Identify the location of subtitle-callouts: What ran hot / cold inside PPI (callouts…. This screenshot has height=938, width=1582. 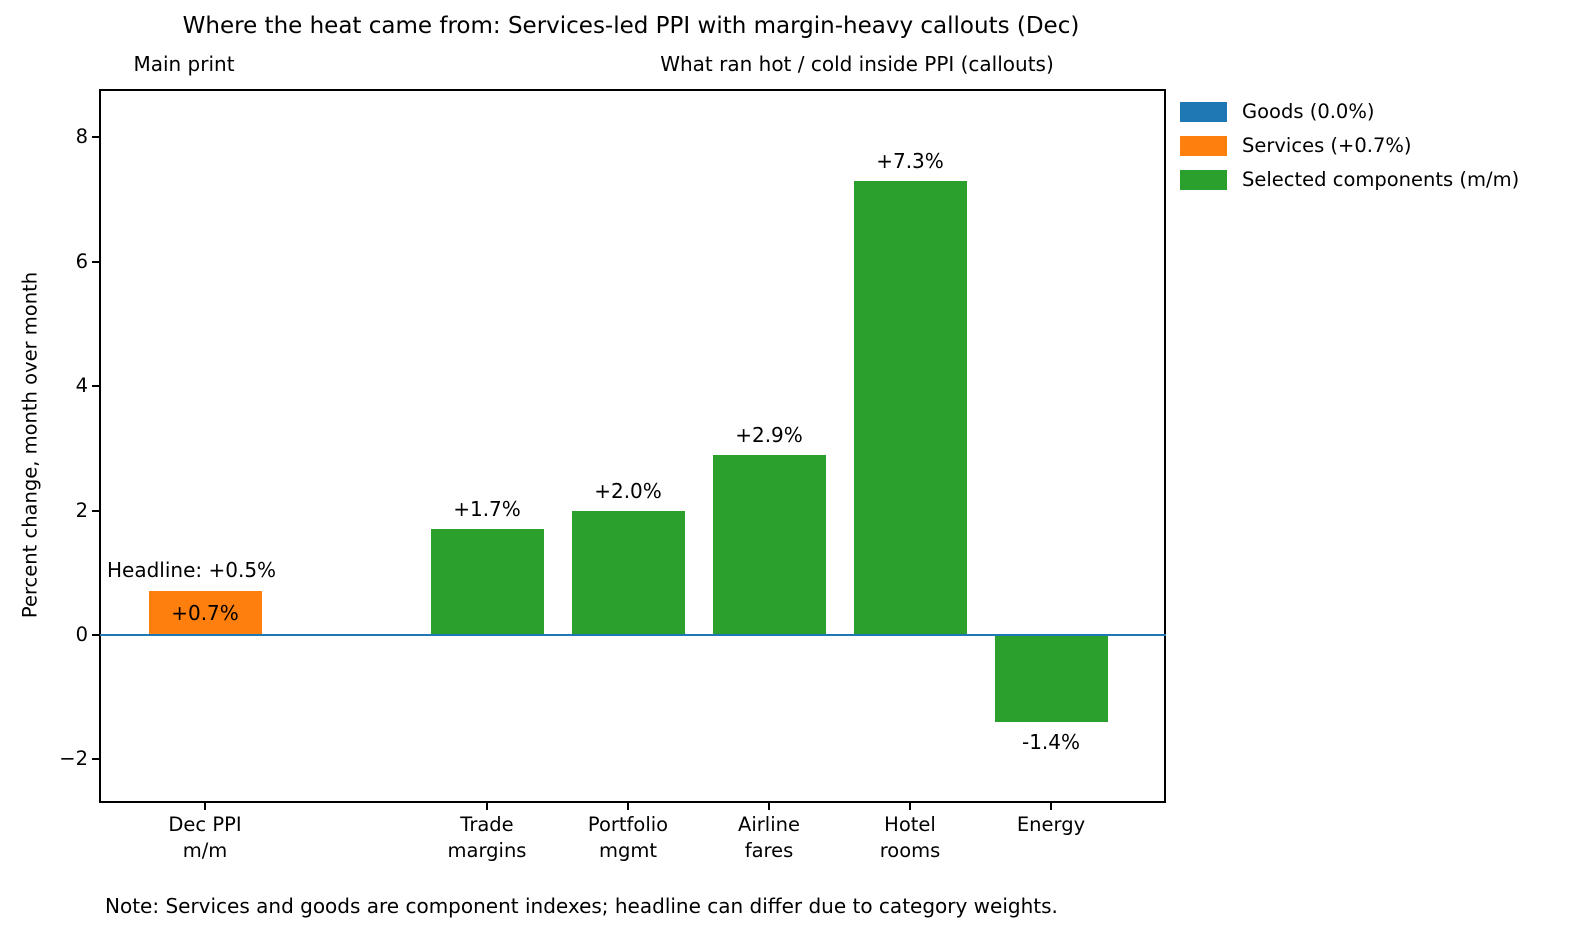
(857, 64).